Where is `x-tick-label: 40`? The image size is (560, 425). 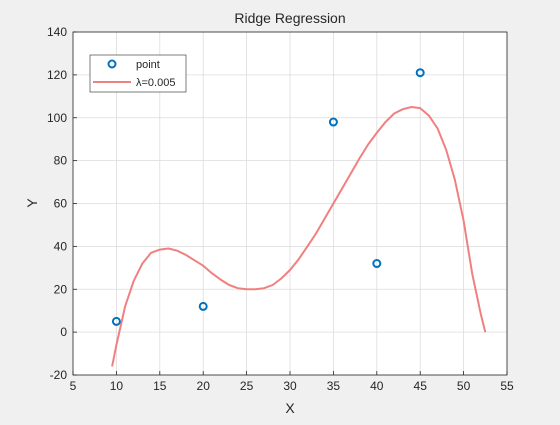 x-tick-label: 40 is located at coordinates (377, 386).